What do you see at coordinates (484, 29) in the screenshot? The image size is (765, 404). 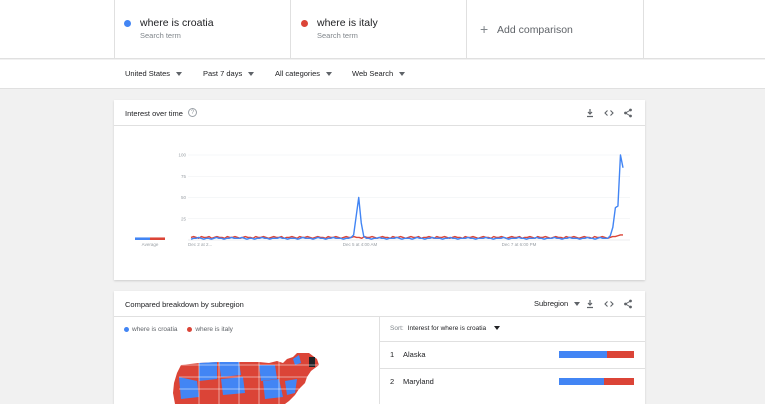 I see `plus-icon: +` at bounding box center [484, 29].